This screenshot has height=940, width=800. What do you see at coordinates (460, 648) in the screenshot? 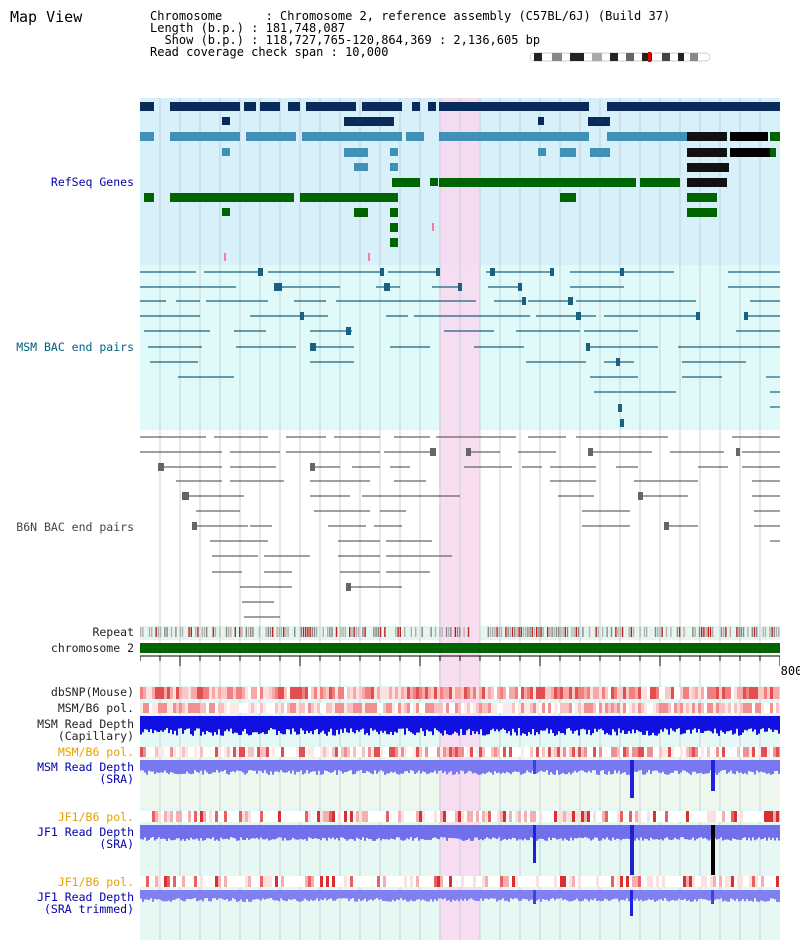
I see `chromosome-bar` at bounding box center [460, 648].